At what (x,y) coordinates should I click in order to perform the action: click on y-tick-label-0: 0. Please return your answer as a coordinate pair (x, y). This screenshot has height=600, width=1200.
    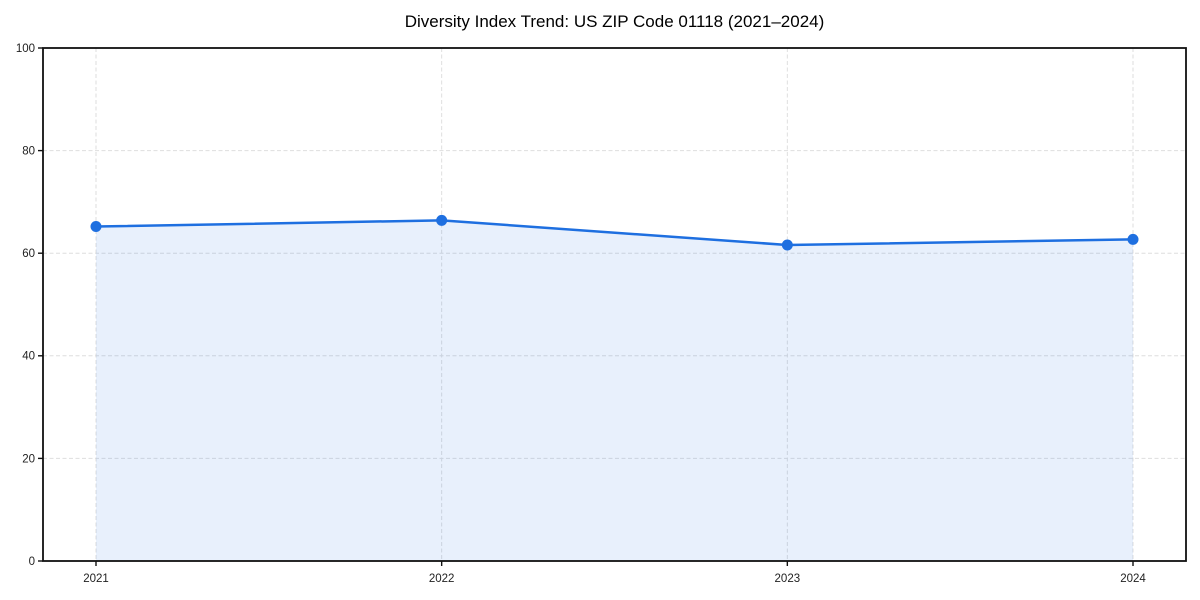
    Looking at the image, I should click on (32, 562).